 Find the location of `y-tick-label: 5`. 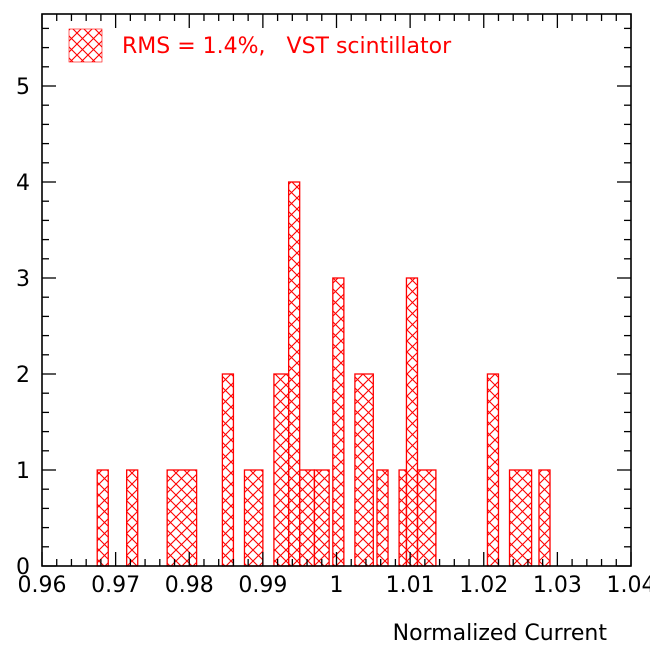

y-tick-label: 5 is located at coordinates (23, 87).